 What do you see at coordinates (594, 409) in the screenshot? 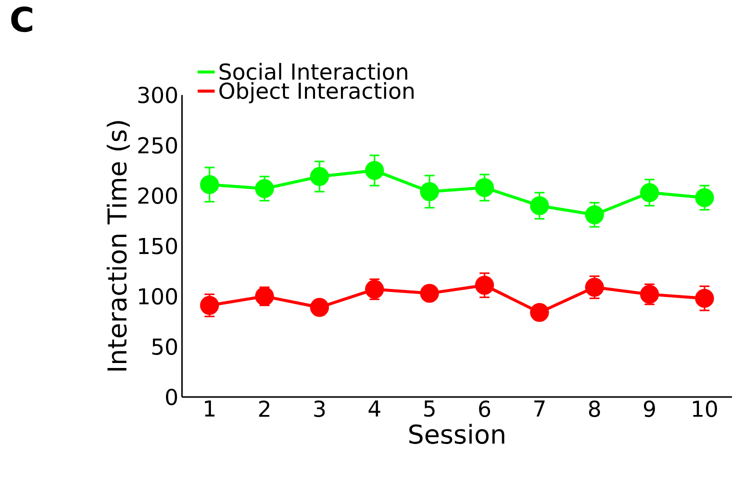
I see `x-tick-label: 8` at bounding box center [594, 409].